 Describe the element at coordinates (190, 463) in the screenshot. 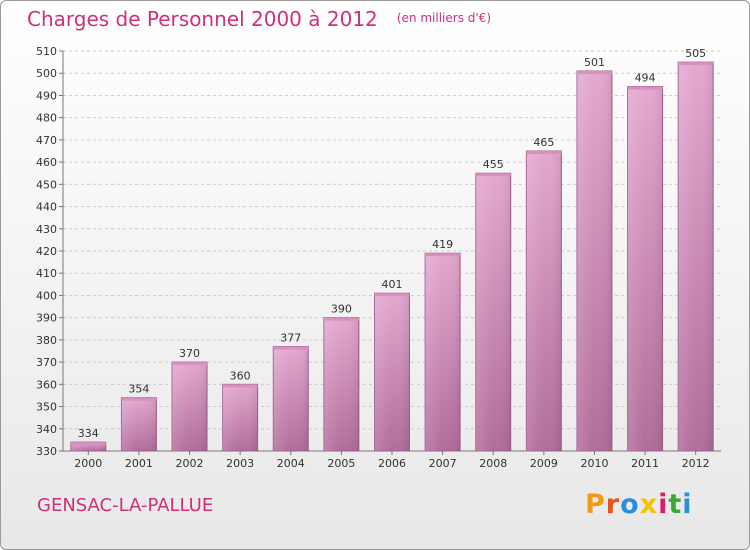

I see `x-tick-label: 2002` at that location.